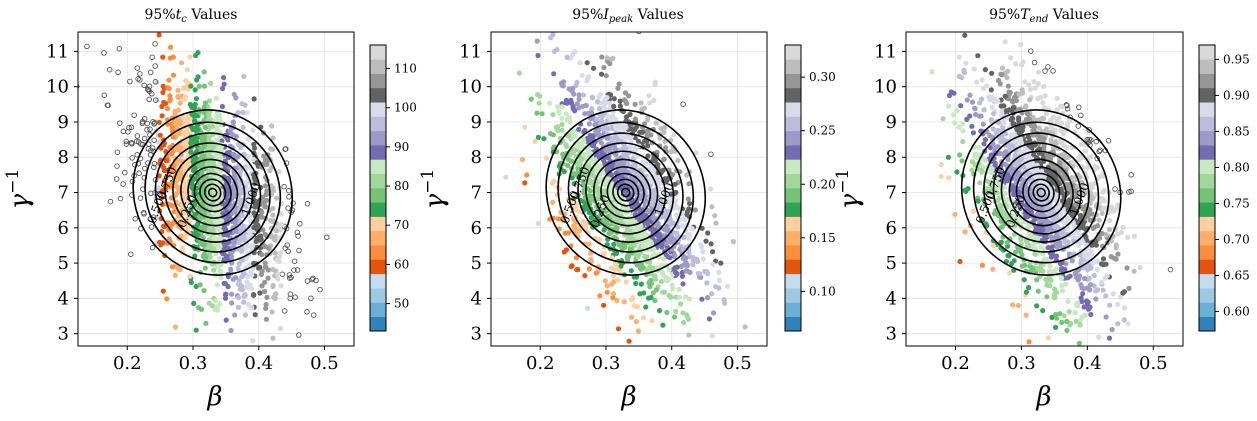  Describe the element at coordinates (470, 51) in the screenshot. I see `y-tick-label: 11` at that location.